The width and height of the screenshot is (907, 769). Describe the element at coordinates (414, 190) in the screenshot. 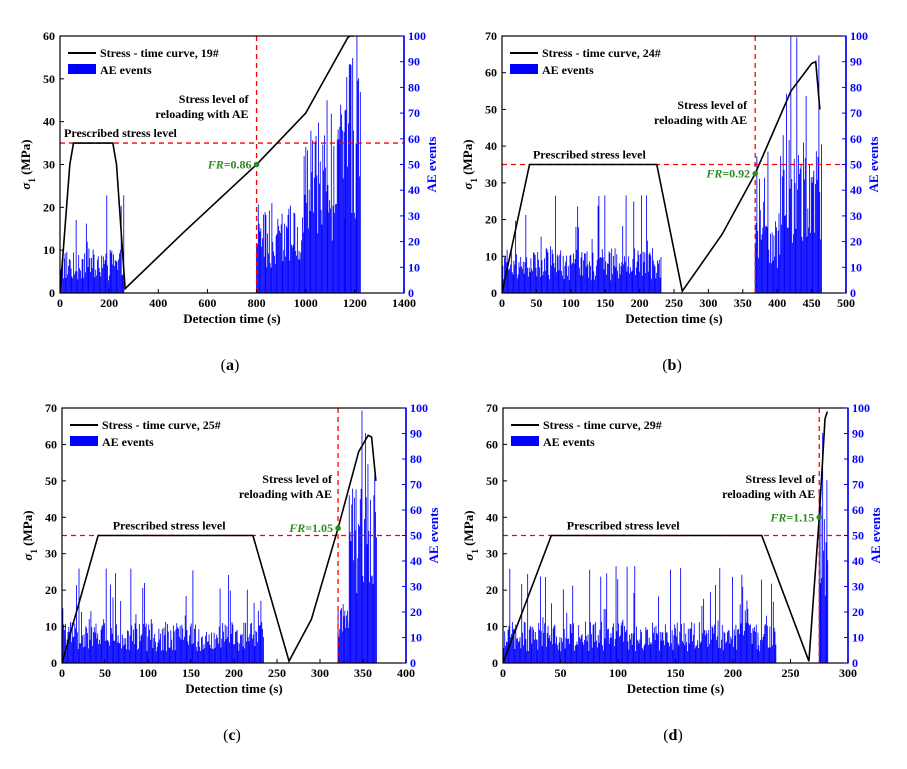

I see `y-right-tick-label: 40` at that location.